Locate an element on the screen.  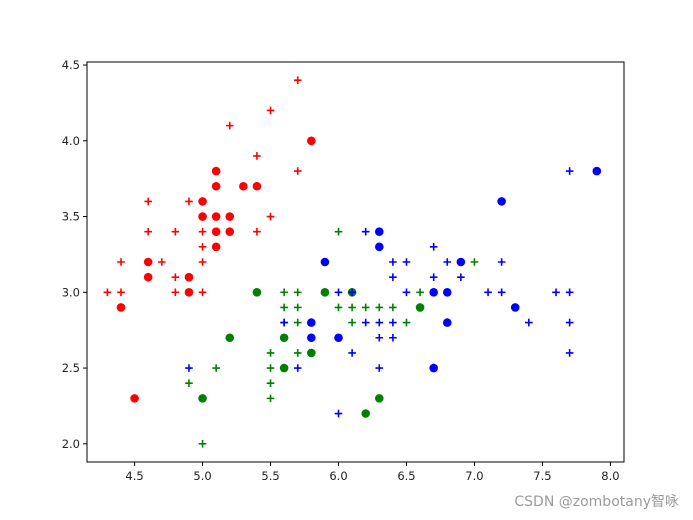
x-tick-label: 6.5 is located at coordinates (406, 476).